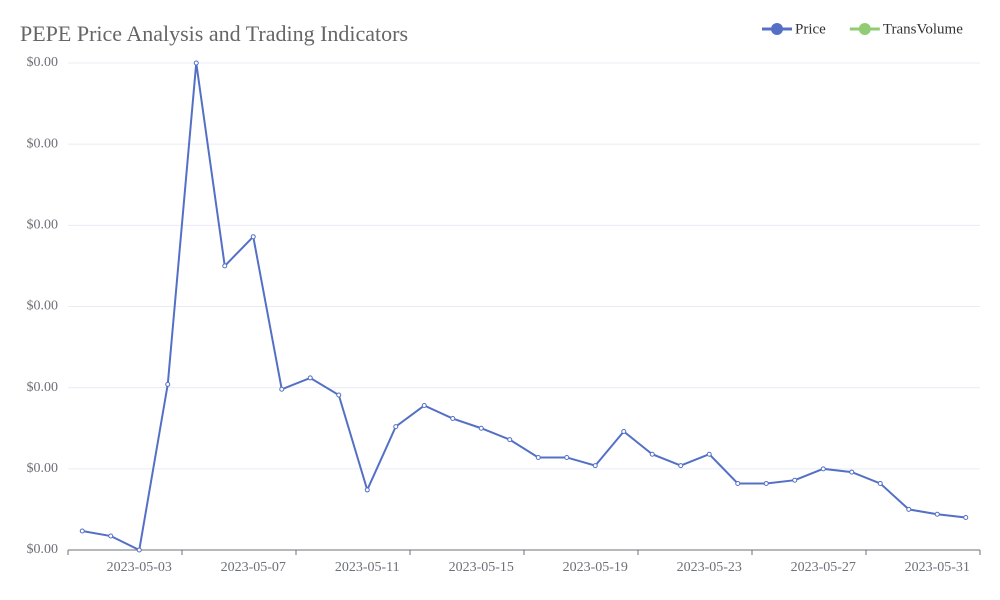  I want to click on x-tick-label: 2023-05-07, so click(253, 567).